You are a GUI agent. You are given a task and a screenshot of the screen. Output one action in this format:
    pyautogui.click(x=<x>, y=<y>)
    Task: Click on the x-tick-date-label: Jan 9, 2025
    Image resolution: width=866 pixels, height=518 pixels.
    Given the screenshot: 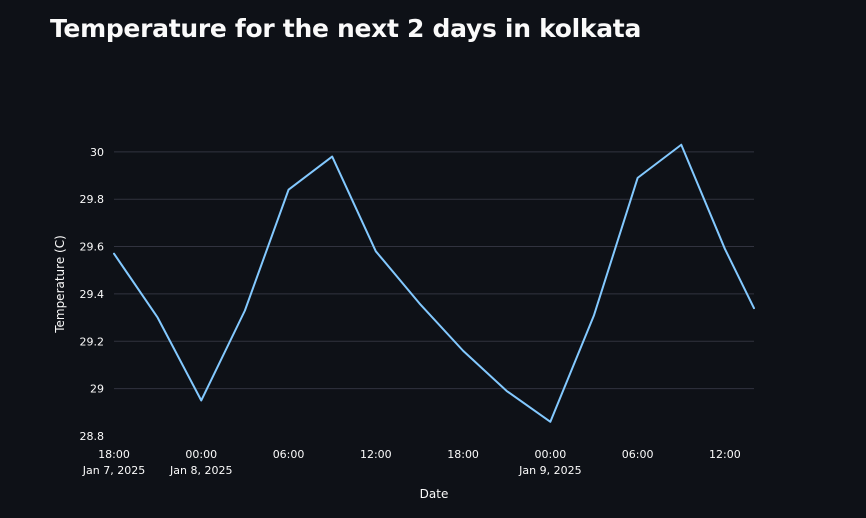 What is the action you would take?
    pyautogui.click(x=549, y=470)
    